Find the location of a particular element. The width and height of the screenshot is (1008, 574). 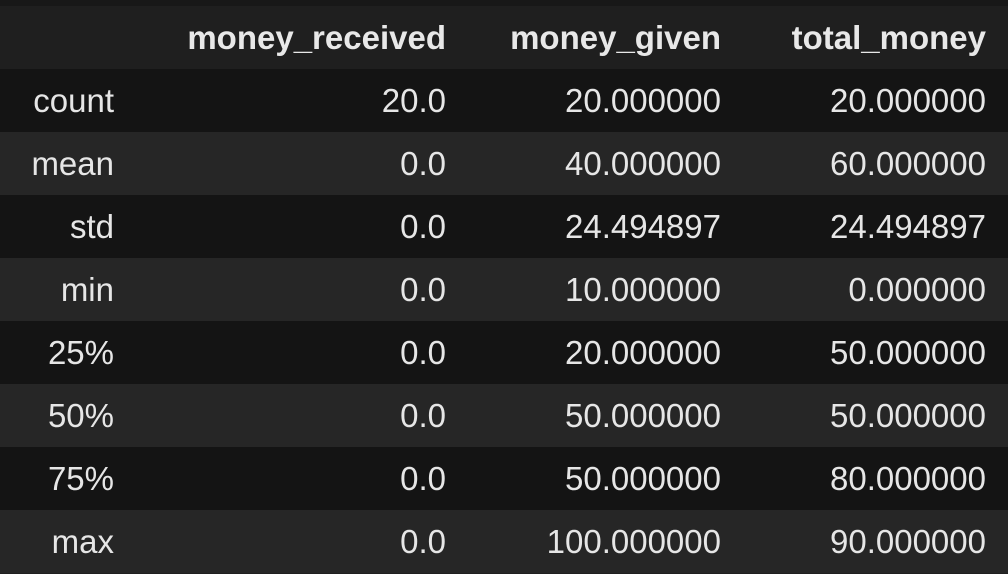

row-label: 25% is located at coordinates (80, 352).